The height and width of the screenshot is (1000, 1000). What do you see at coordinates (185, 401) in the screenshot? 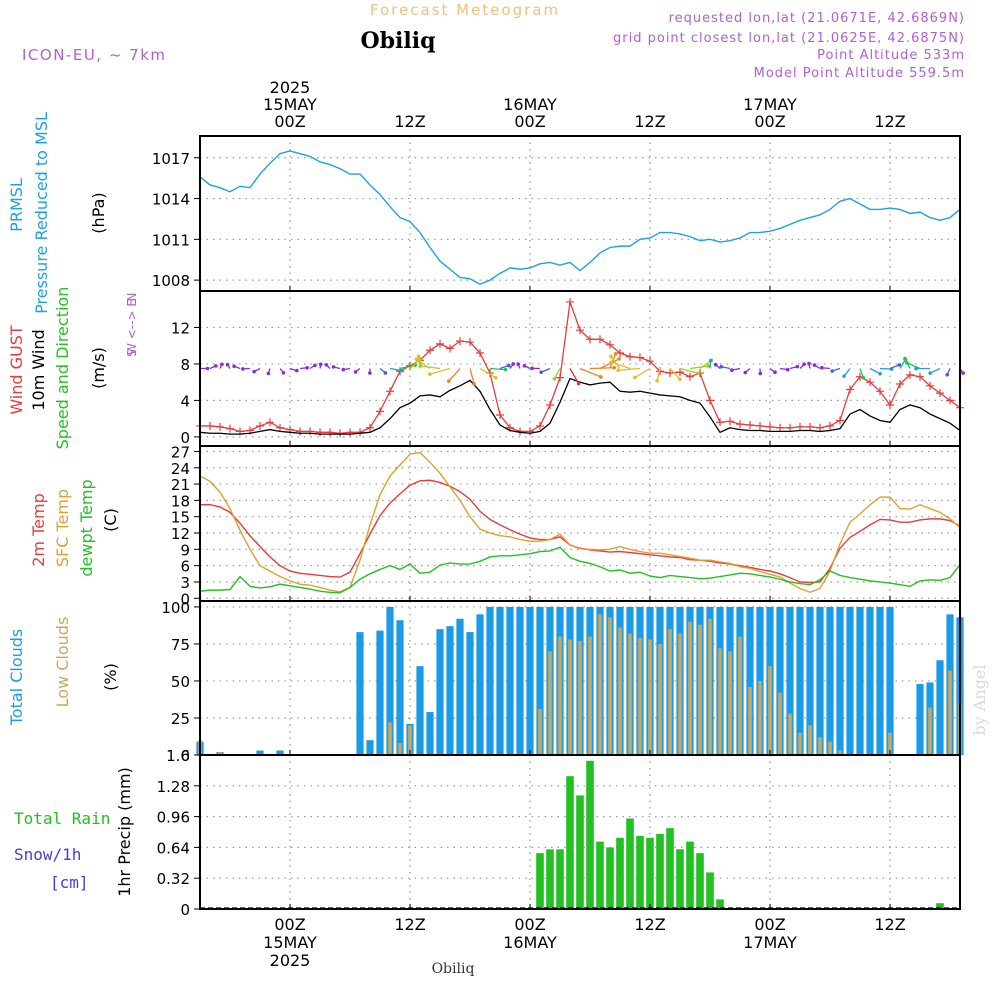
I see `y-tick-label: 4` at bounding box center [185, 401].